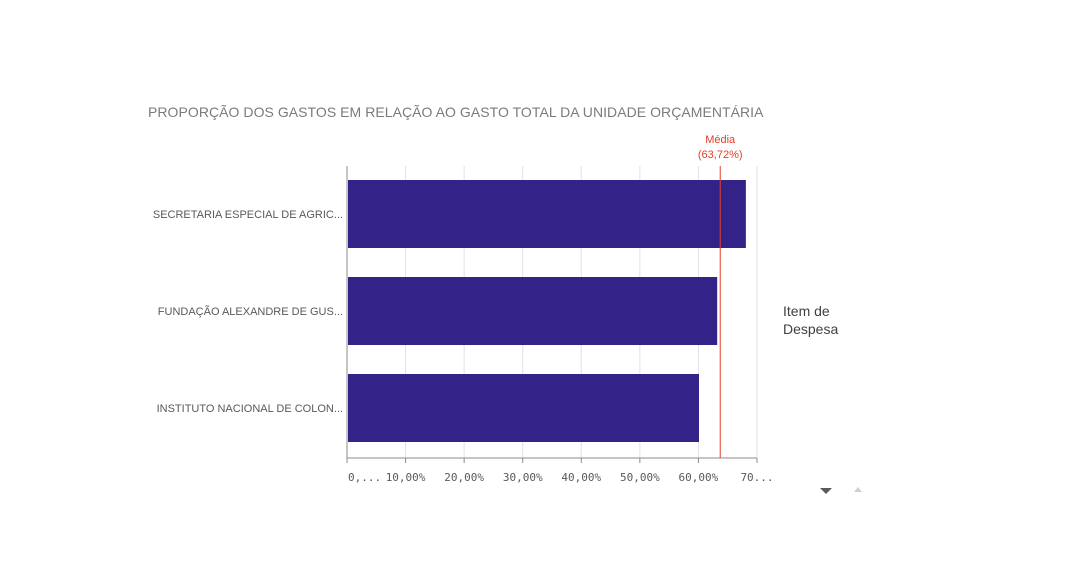 This screenshot has width=1072, height=587. What do you see at coordinates (464, 477) in the screenshot?
I see `x-tick-label: 20,00%` at bounding box center [464, 477].